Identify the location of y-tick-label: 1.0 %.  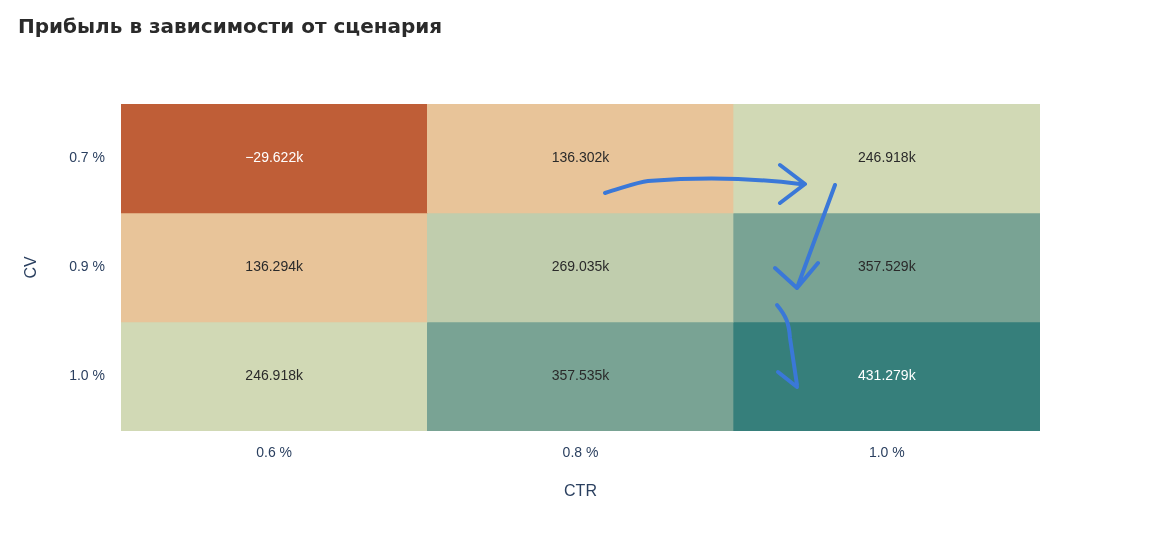
(87, 375).